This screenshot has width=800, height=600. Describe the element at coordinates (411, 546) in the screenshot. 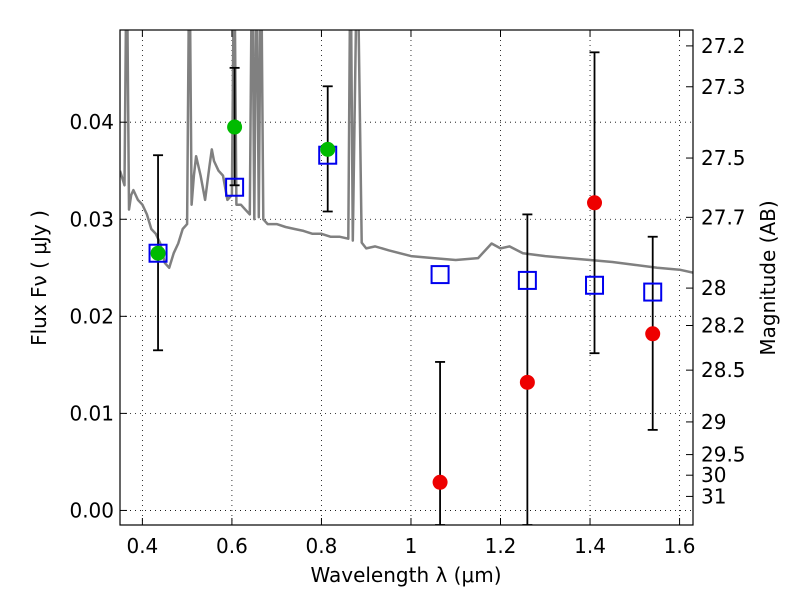

I see `x-tick-label: 1` at that location.